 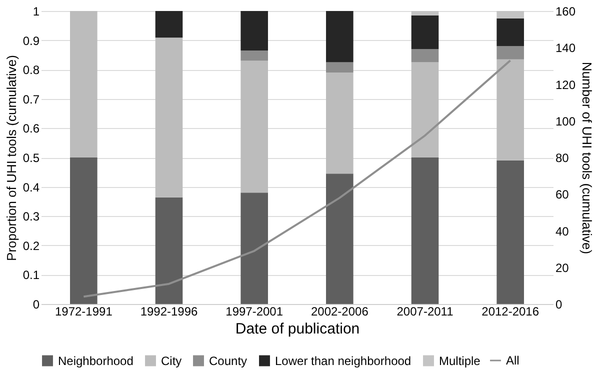 I want to click on y2-tick-label: 0, so click(x=559, y=305).